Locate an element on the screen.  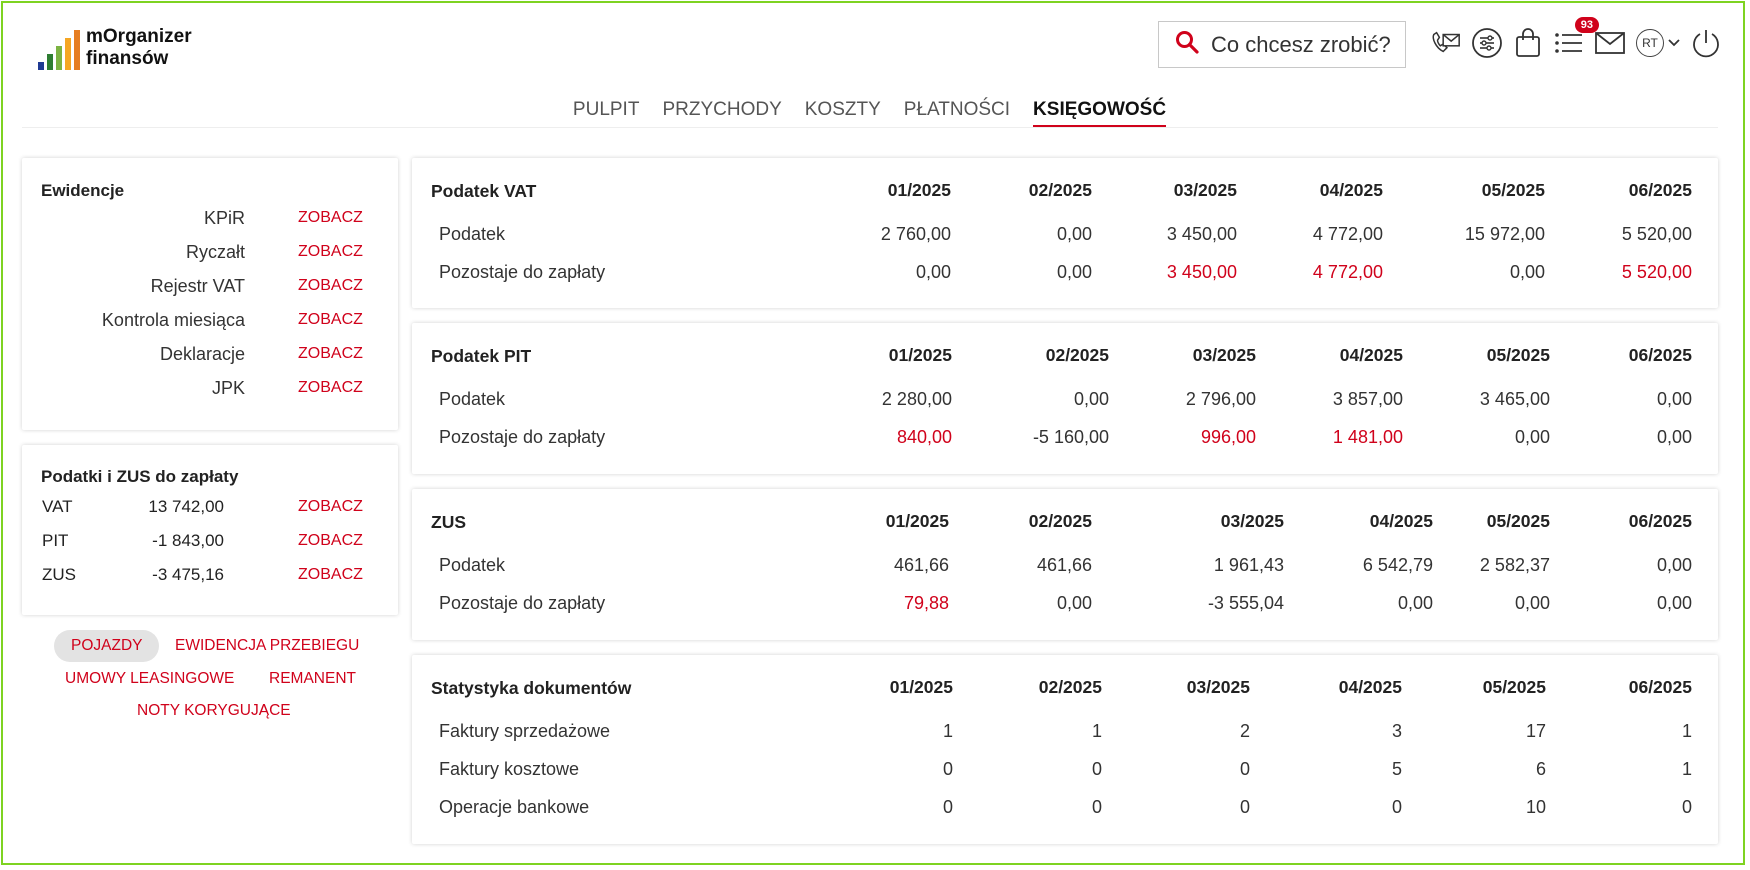
tax-name: VAT is located at coordinates (57, 506).